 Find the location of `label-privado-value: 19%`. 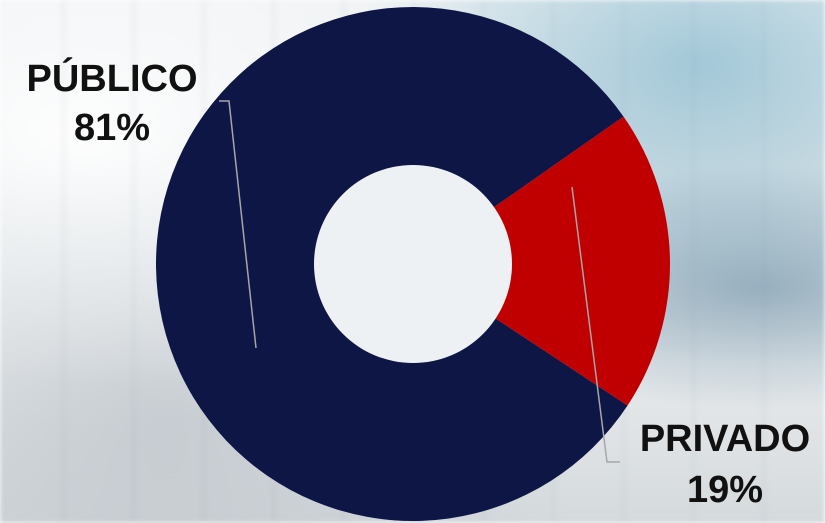

label-privado-value: 19% is located at coordinates (725, 490).